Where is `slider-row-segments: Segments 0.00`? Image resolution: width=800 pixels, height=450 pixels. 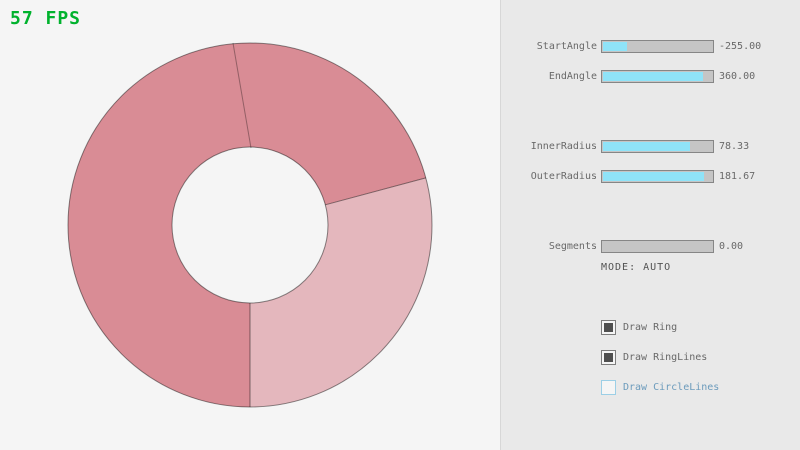
slider-row-segments: Segments 0.00 is located at coordinates (650, 246).